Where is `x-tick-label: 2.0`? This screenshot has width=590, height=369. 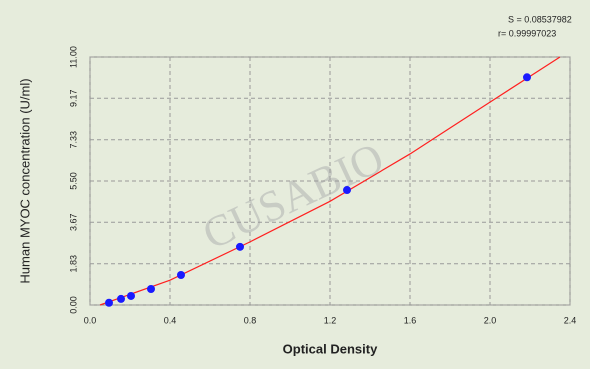 x-tick-label: 2.0 is located at coordinates (490, 320).